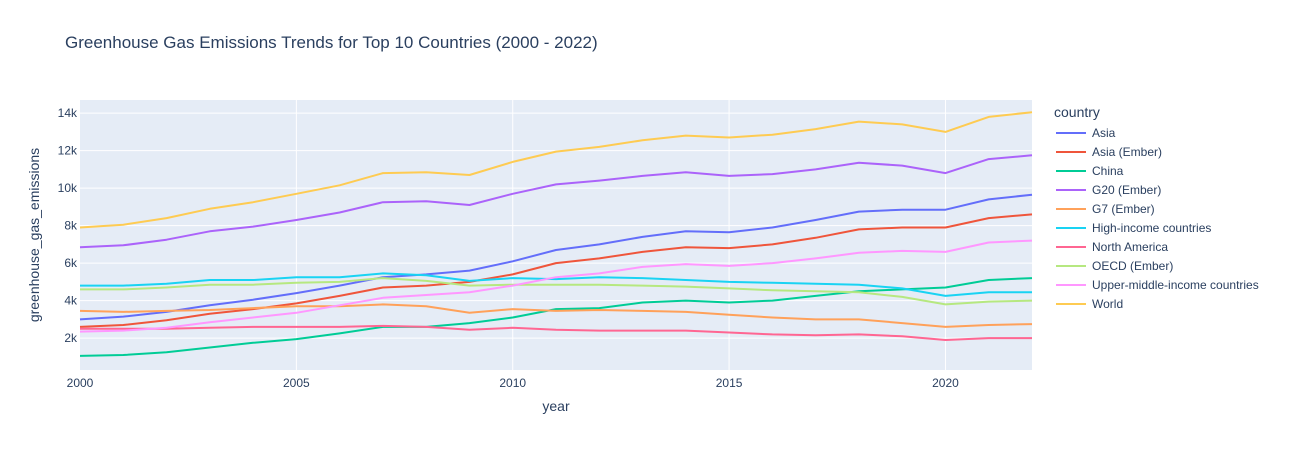 Image resolution: width=1298 pixels, height=450 pixels. I want to click on y-tick-label: 8k, so click(71, 226).